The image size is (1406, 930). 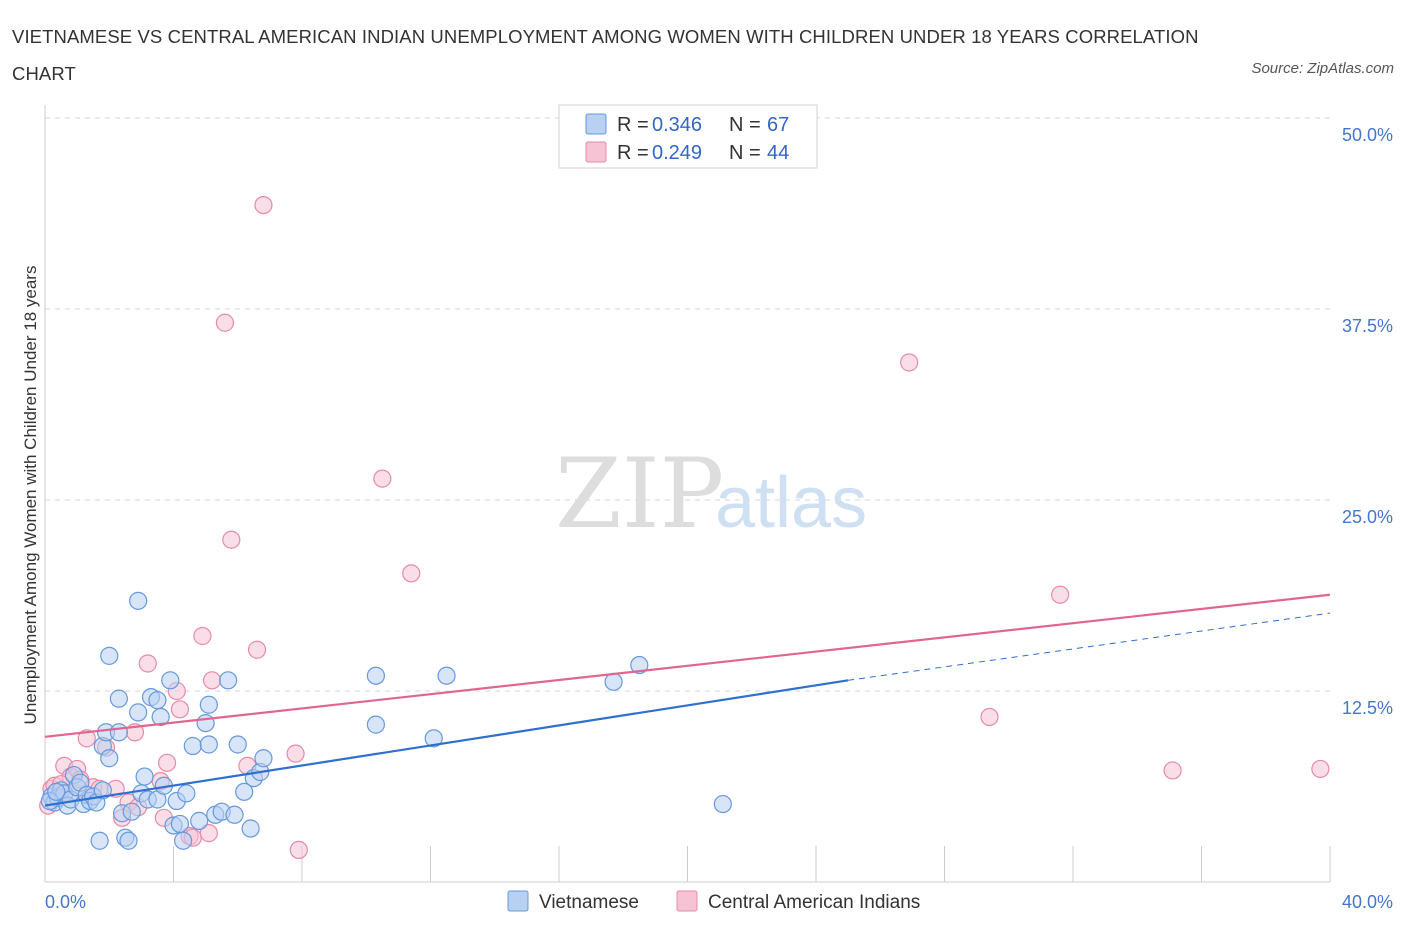 What do you see at coordinates (1367, 902) in the screenshot?
I see `x-tick-label-max: 40.0%` at bounding box center [1367, 902].